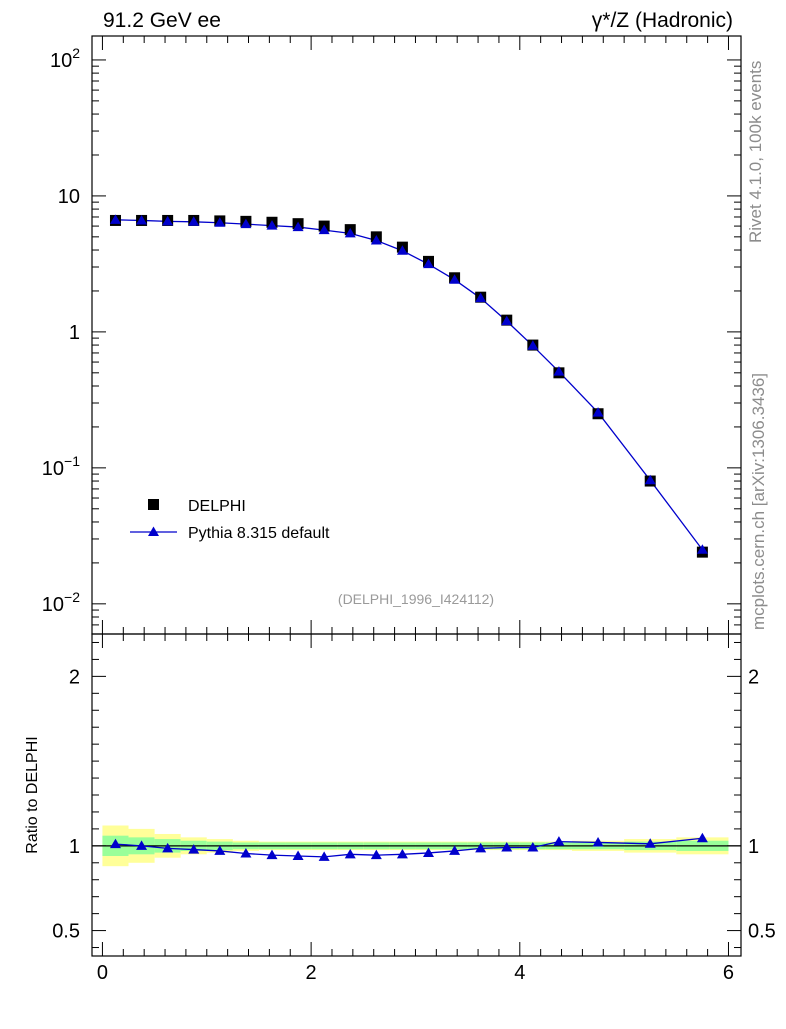 Image resolution: width=786 pixels, height=1029 pixels. I want to click on x-tick-label: 2, so click(311, 973).